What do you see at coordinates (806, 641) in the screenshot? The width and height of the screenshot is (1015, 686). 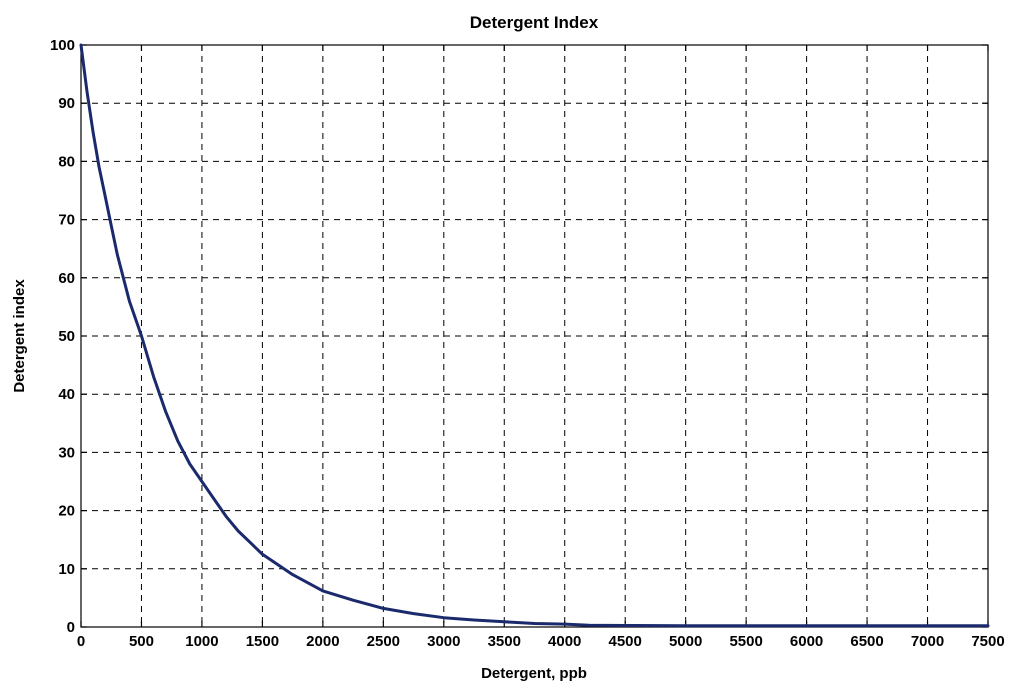 I see `x-tick-label: 6000` at bounding box center [806, 641].